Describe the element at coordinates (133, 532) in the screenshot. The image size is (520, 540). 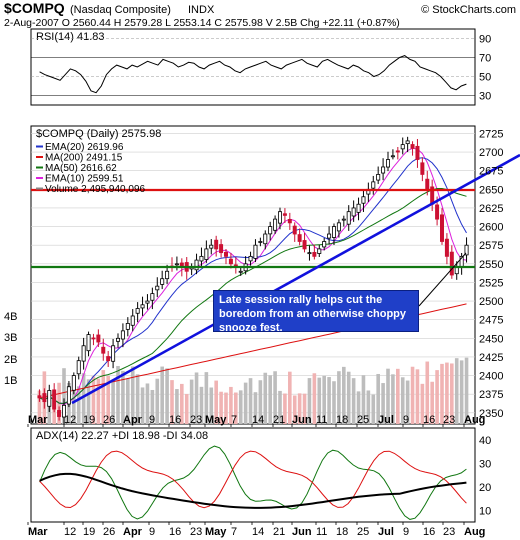
I see `x-tick-label: Apr` at that location.